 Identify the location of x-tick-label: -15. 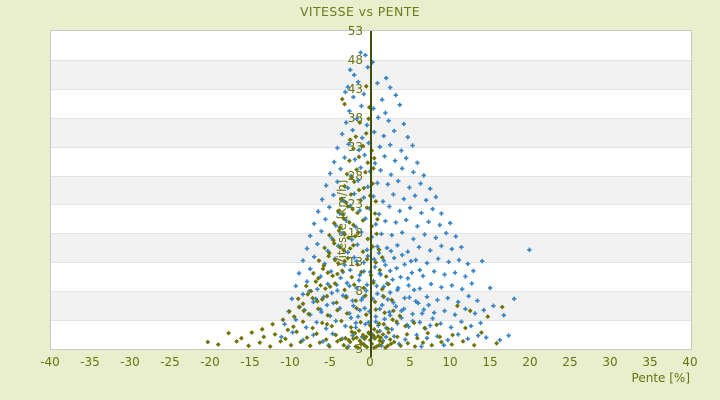
(250, 362).